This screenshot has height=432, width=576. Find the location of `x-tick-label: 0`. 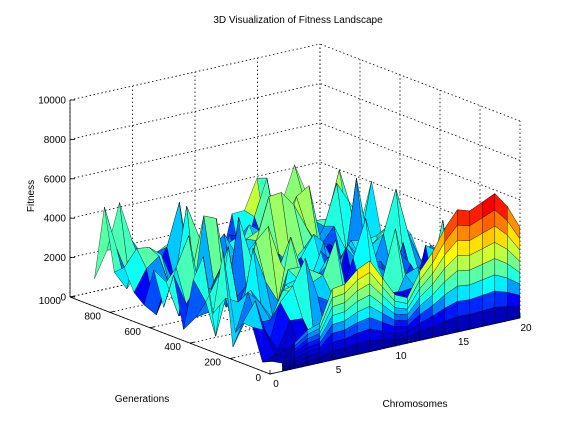

x-tick-label: 0 is located at coordinates (276, 384).